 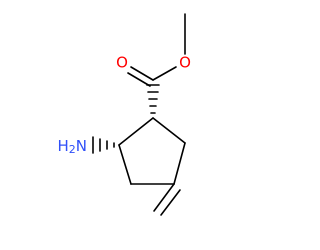 I want to click on atom-label: H2N, so click(x=72, y=147).